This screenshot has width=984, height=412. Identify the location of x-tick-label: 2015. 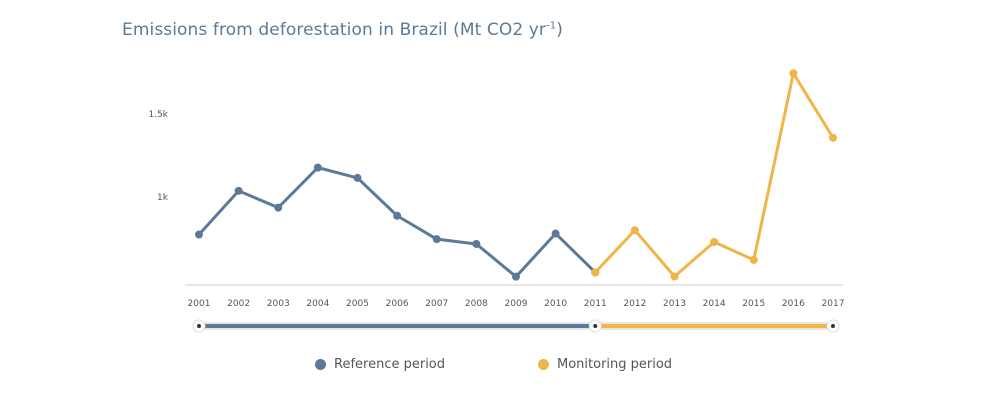
(753, 304).